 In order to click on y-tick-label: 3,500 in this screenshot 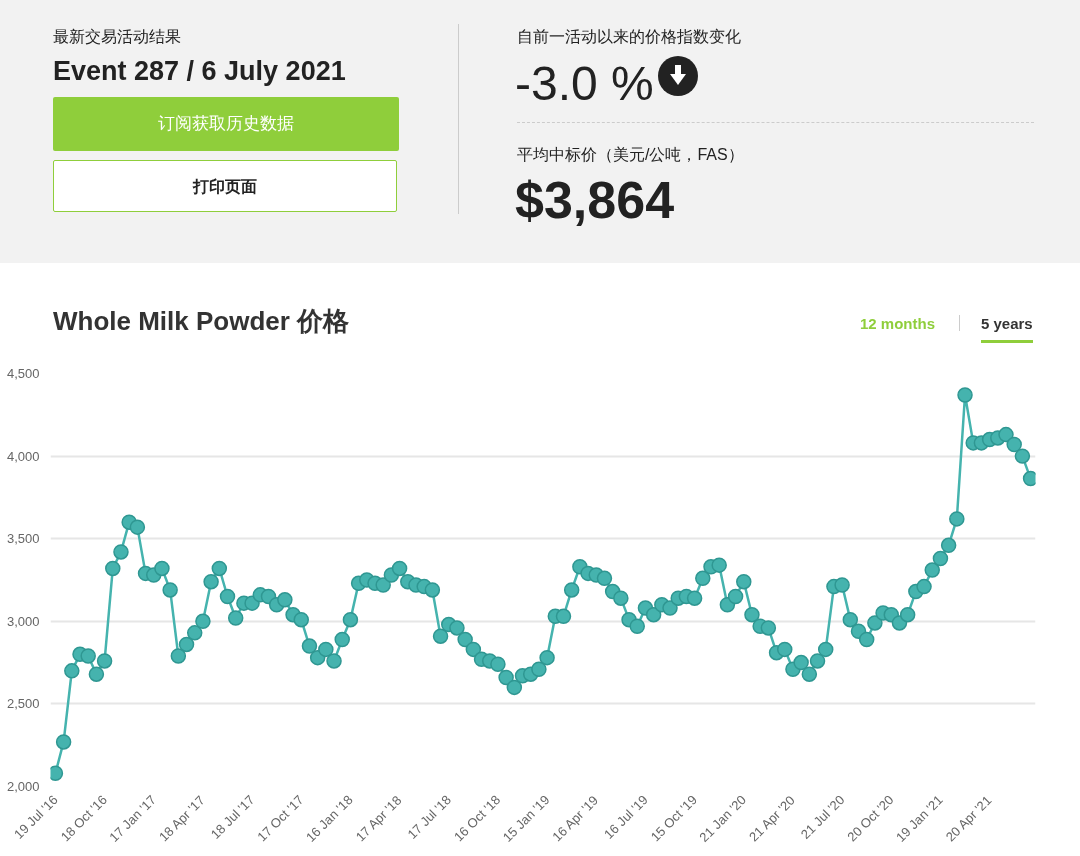, I will do `click(23, 539)`.